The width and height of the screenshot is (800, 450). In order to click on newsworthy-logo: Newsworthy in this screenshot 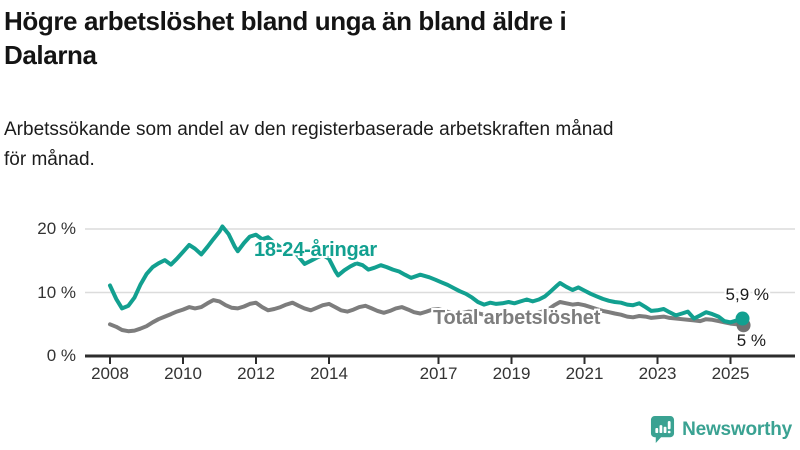, I will do `click(721, 429)`.